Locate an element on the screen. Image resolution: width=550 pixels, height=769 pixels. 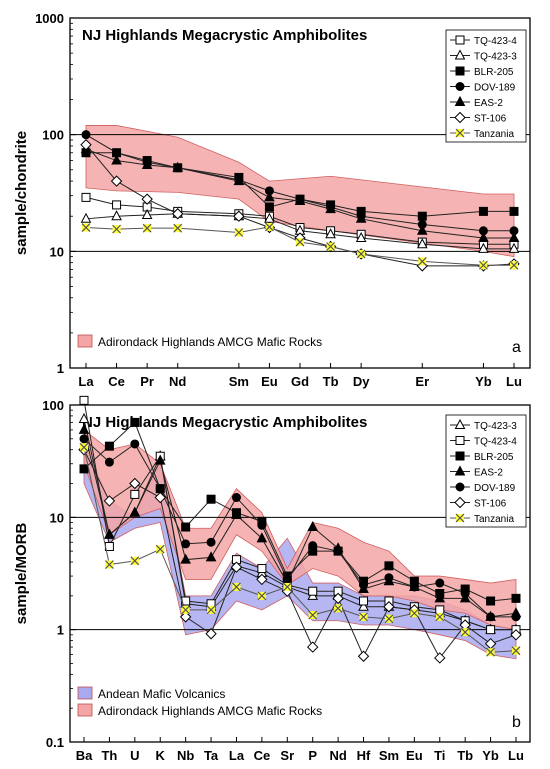
y-tick-label: 0.1 is located at coordinates (55, 742).